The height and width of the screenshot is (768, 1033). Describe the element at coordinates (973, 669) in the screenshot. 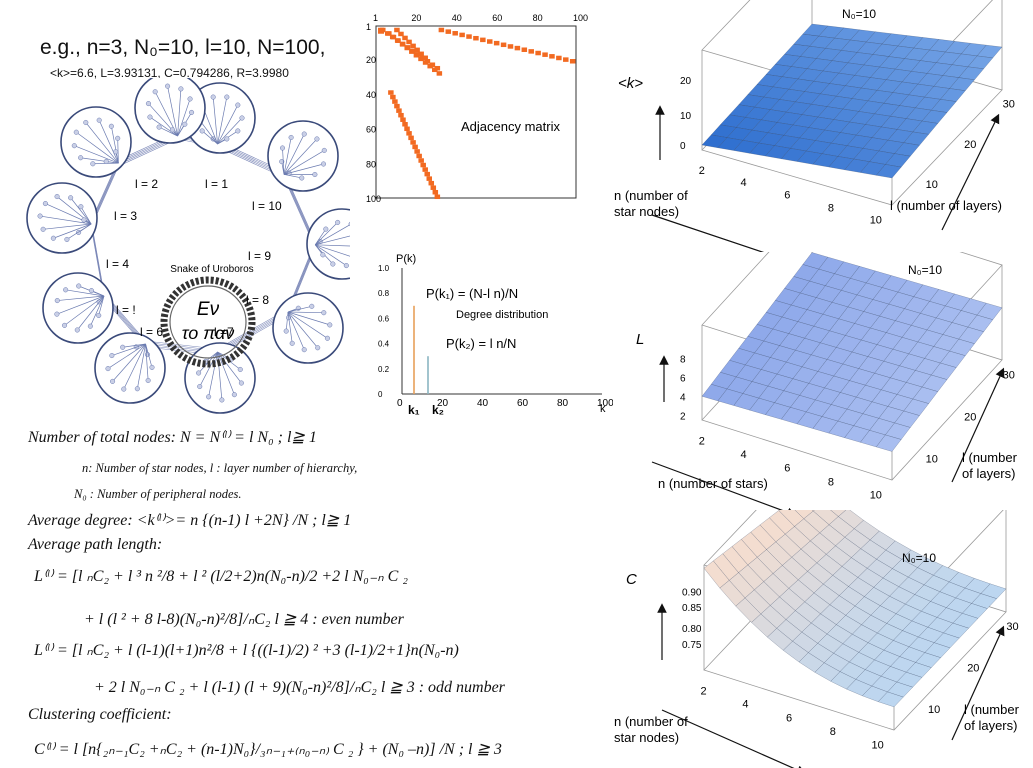

I see `l-axis-tick: 20` at that location.